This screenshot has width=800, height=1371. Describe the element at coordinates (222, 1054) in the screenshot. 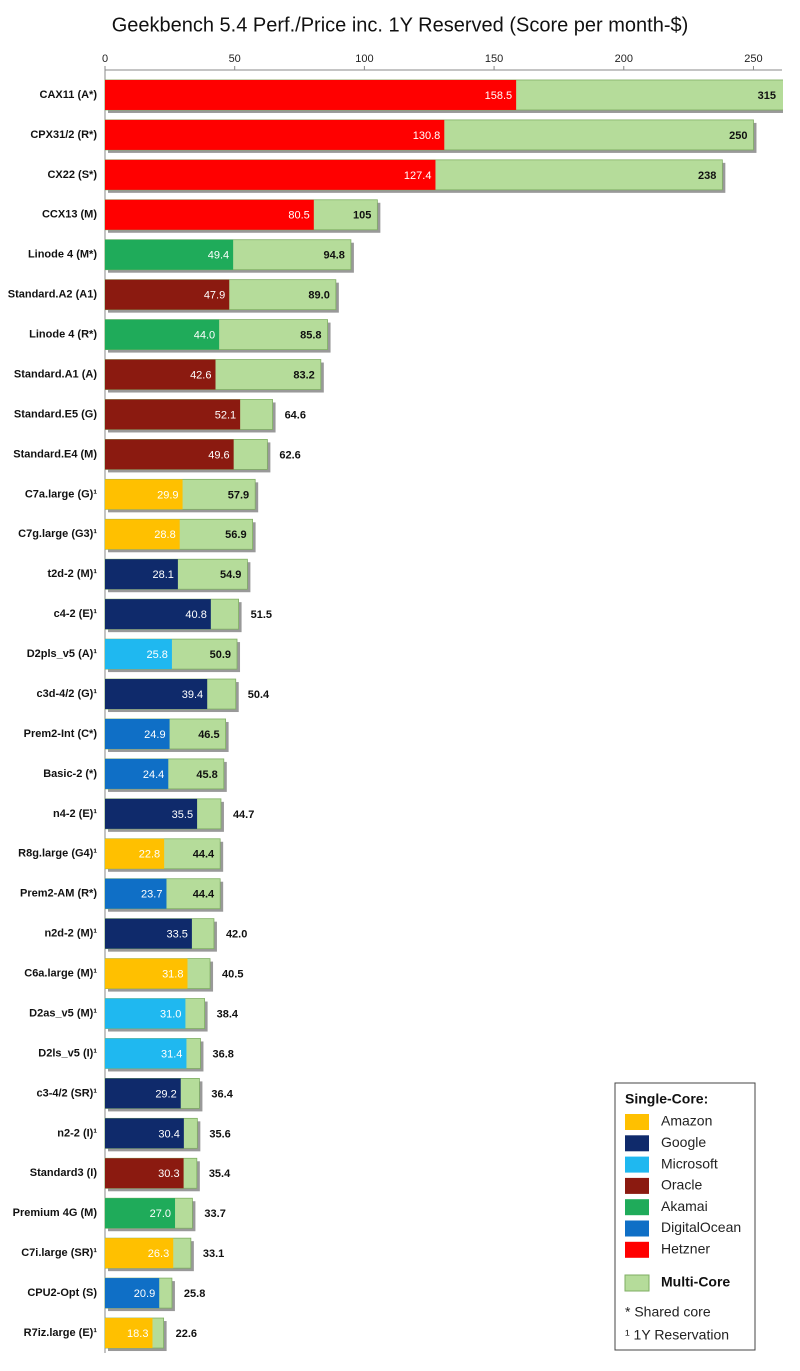

I see `multi-core-label: 36.8` at that location.